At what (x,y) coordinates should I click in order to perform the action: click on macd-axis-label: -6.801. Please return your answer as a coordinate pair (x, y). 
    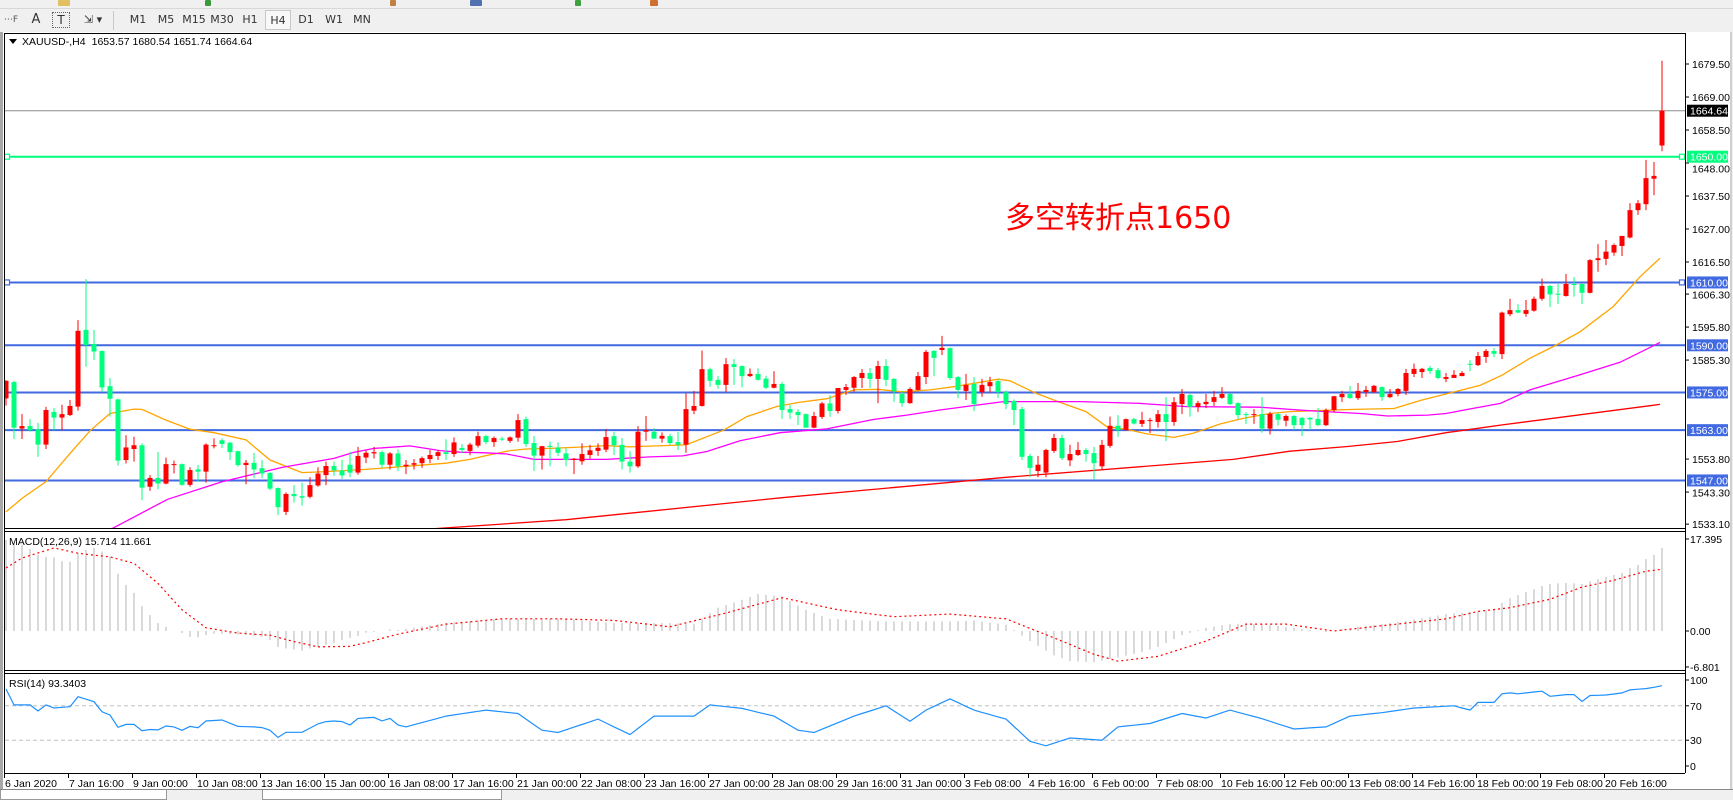
    Looking at the image, I should click on (1705, 668).